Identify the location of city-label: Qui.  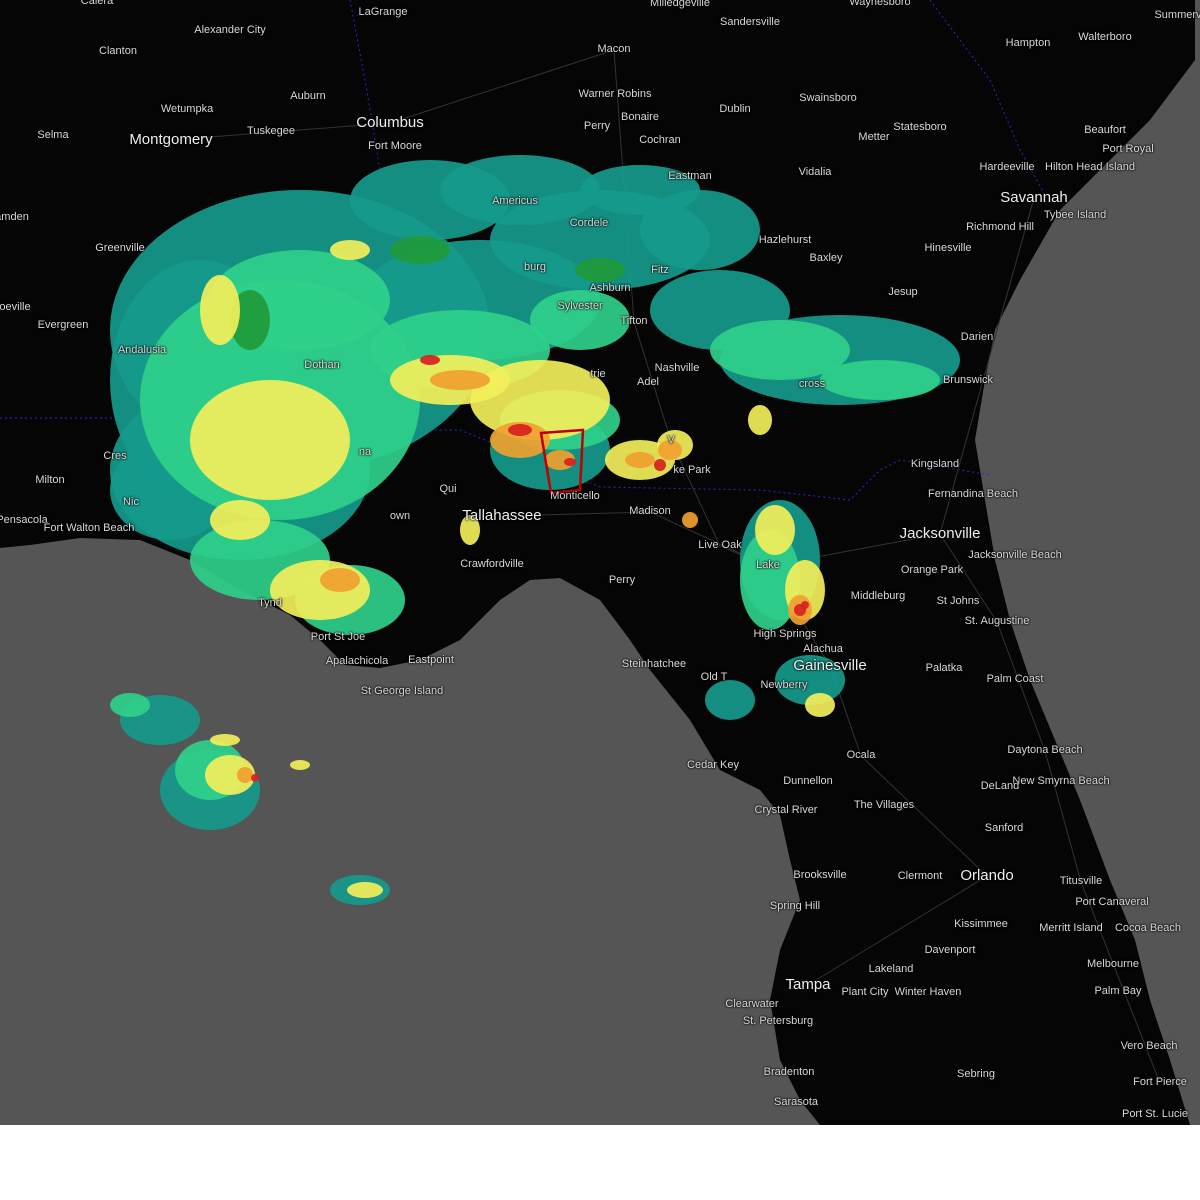
(448, 489).